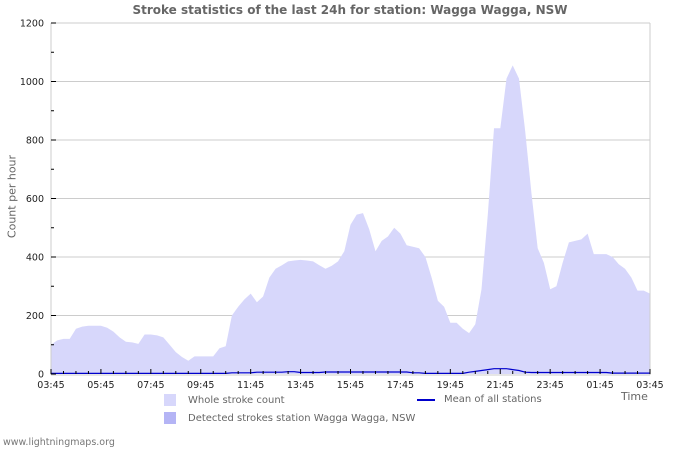  I want to click on legend-item-mean: Mean of all stations, so click(479, 399).